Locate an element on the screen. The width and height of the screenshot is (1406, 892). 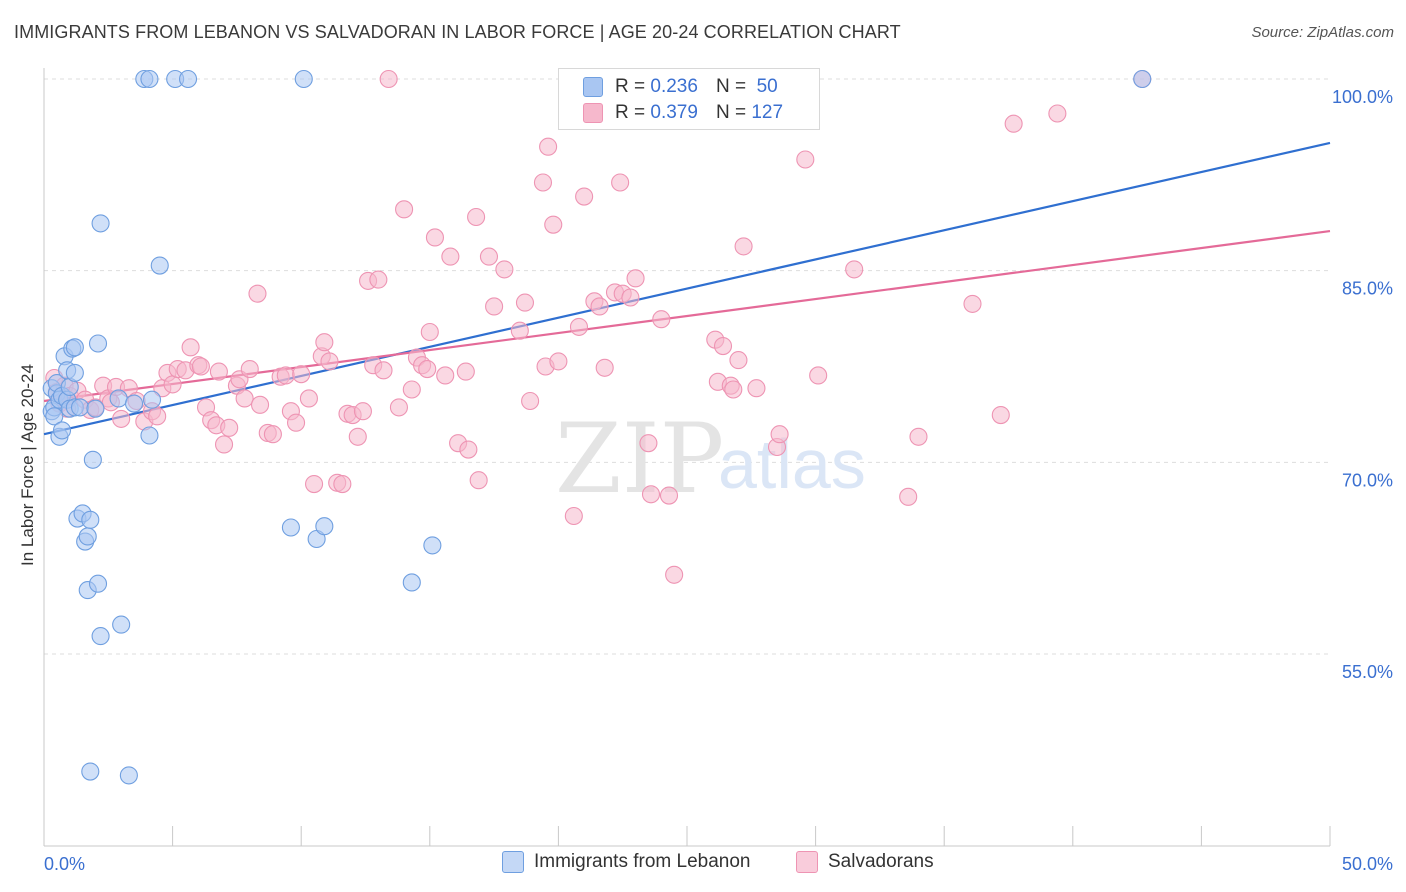
n-value: 127 is located at coordinates (767, 112).